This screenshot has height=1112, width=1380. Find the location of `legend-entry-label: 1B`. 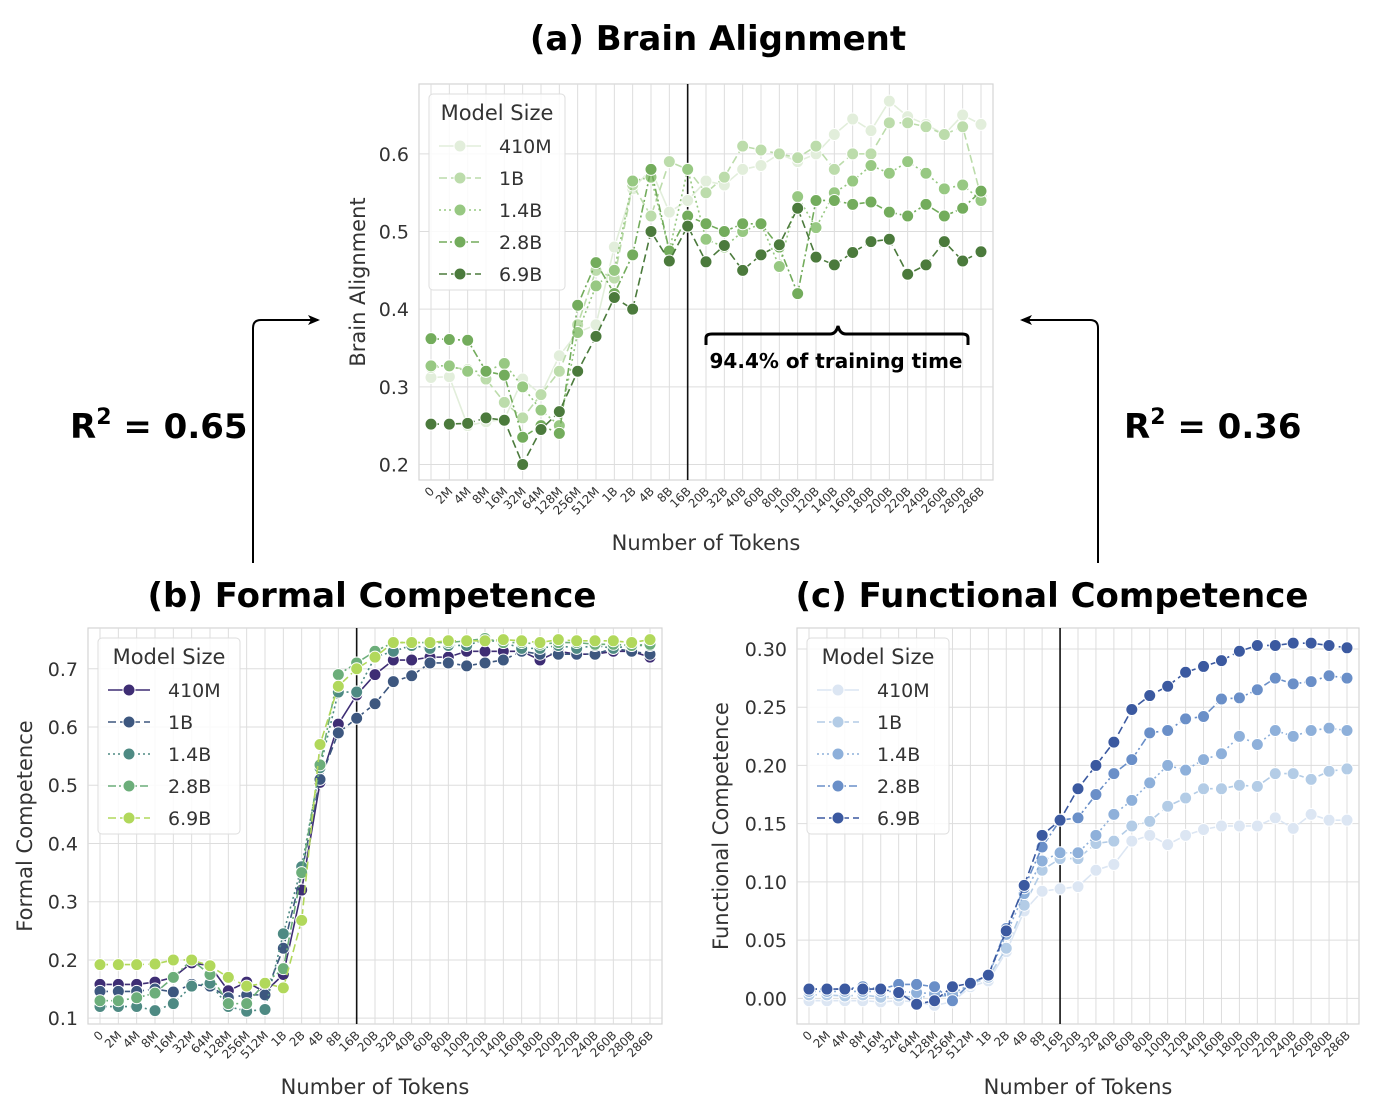

legend-entry-label: 1B is located at coordinates (889, 723).